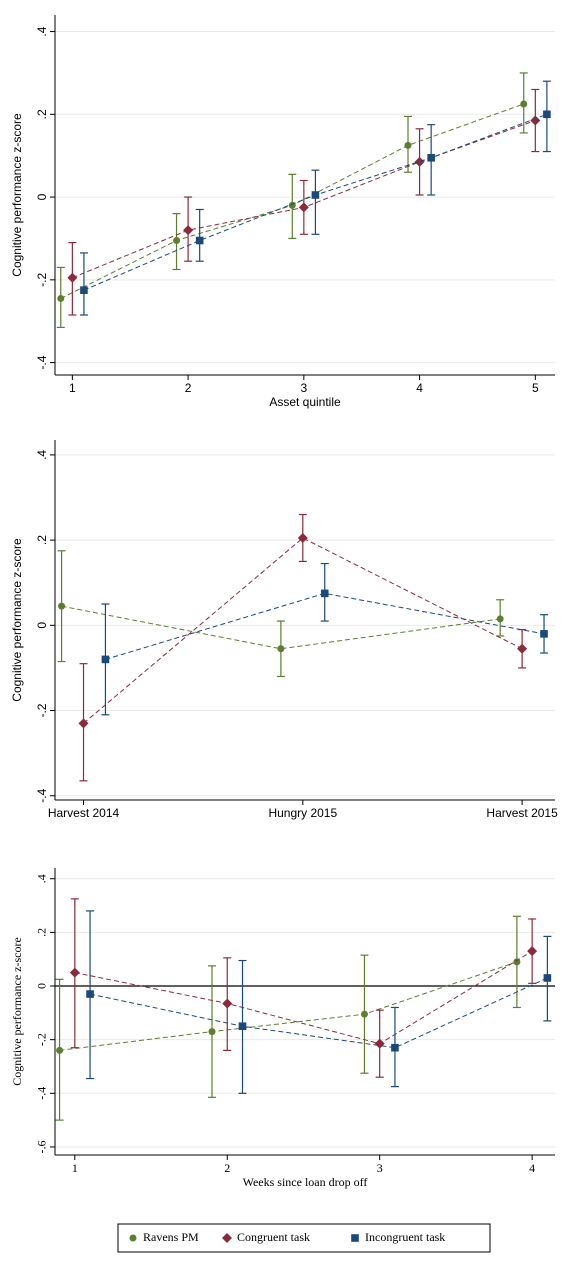  I want to click on x-axis-title: Asset quintile, so click(305, 402).